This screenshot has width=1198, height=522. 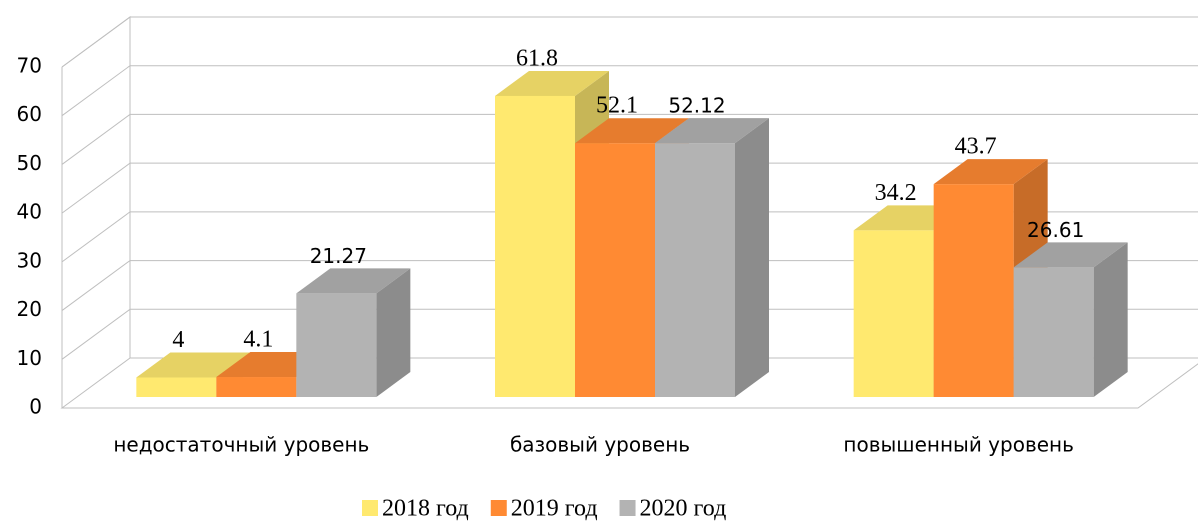 What do you see at coordinates (35, 407) in the screenshot?
I see `y-tick-label: 0` at bounding box center [35, 407].